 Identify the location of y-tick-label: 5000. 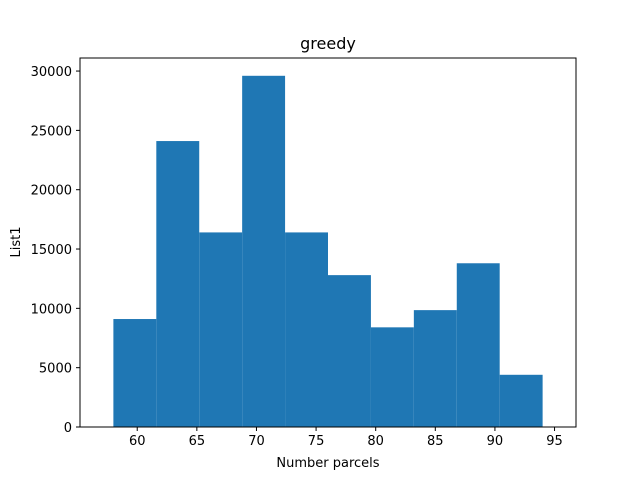
(55, 369).